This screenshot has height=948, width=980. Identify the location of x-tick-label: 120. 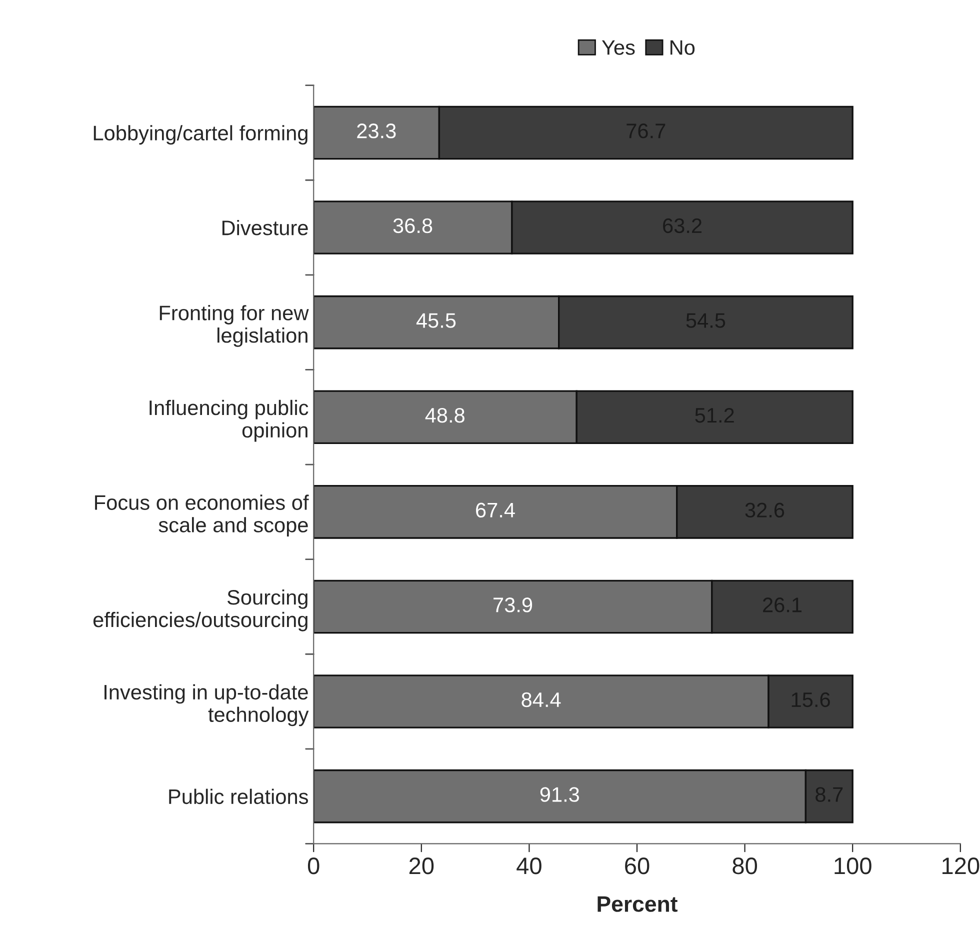
(961, 866).